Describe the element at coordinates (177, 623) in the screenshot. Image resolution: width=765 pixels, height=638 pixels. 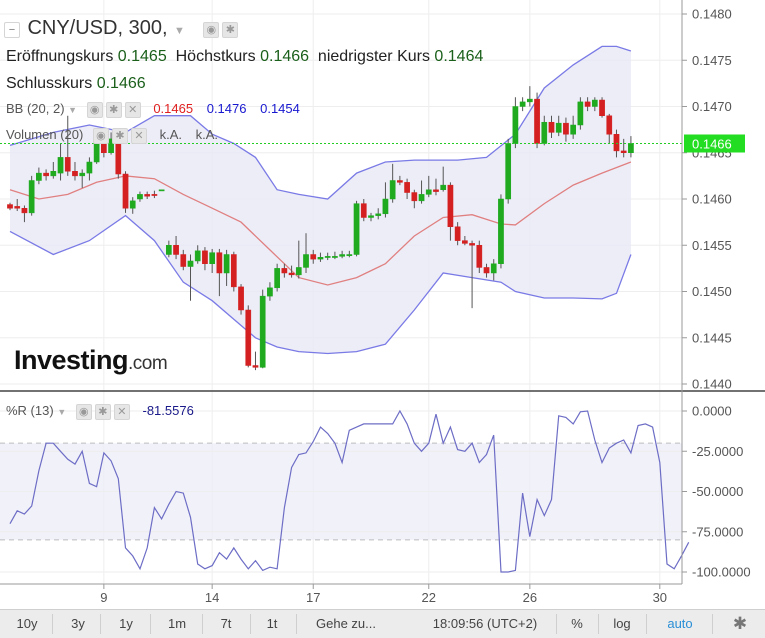
I see `period-1m-button: 1m` at that location.